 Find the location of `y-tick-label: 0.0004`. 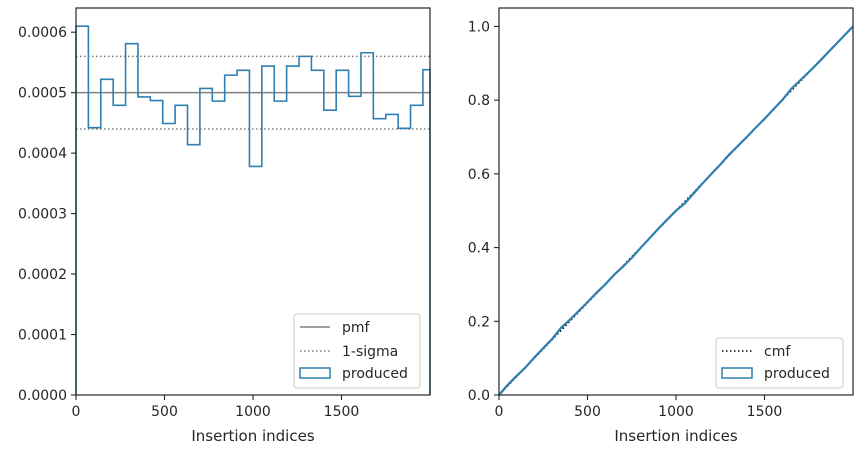

y-tick-label: 0.0004 is located at coordinates (42, 154).